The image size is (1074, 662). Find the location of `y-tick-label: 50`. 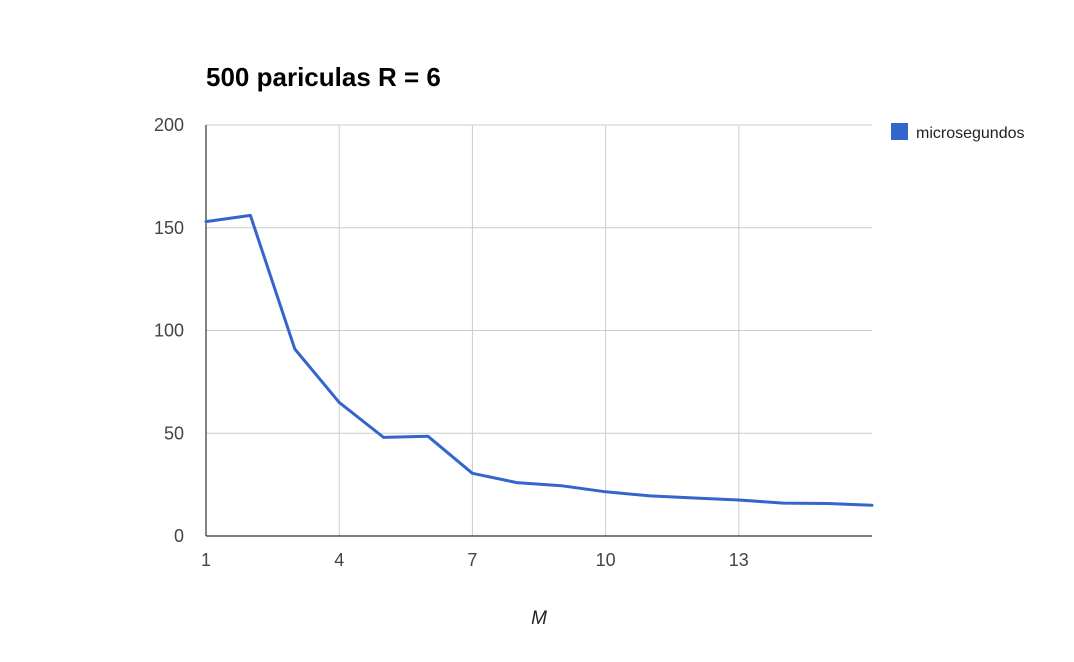

y-tick-label: 50 is located at coordinates (174, 433).